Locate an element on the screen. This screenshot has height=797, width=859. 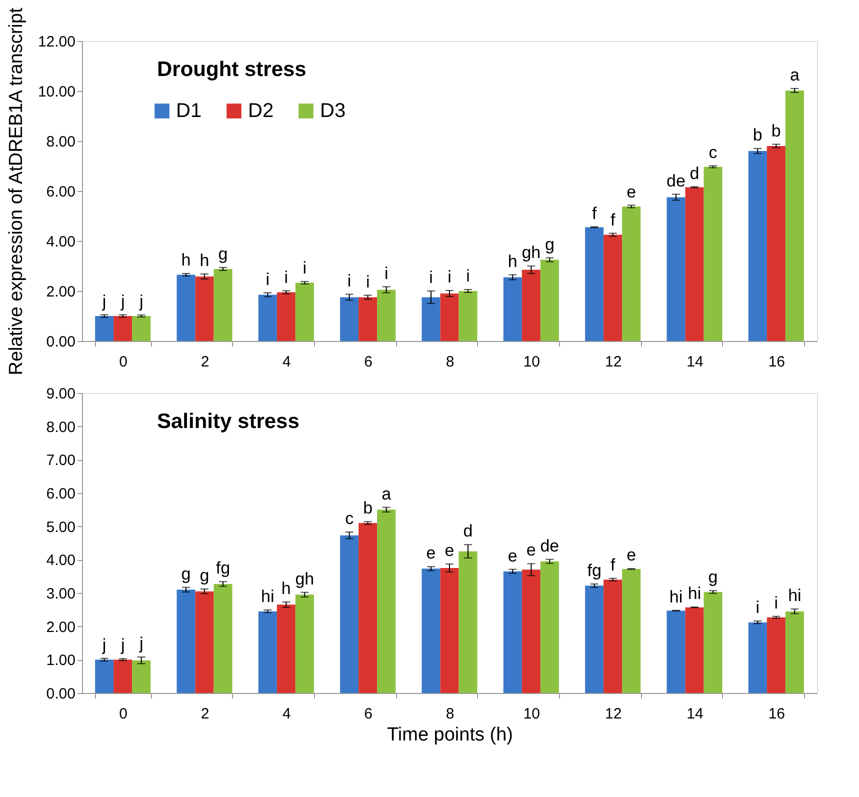
x-tick-label: 16 is located at coordinates (777, 362).